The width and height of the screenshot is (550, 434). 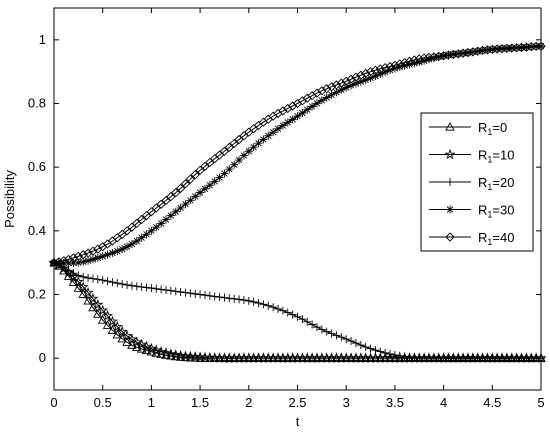 What do you see at coordinates (346, 402) in the screenshot?
I see `x-tick-label: 3` at bounding box center [346, 402].